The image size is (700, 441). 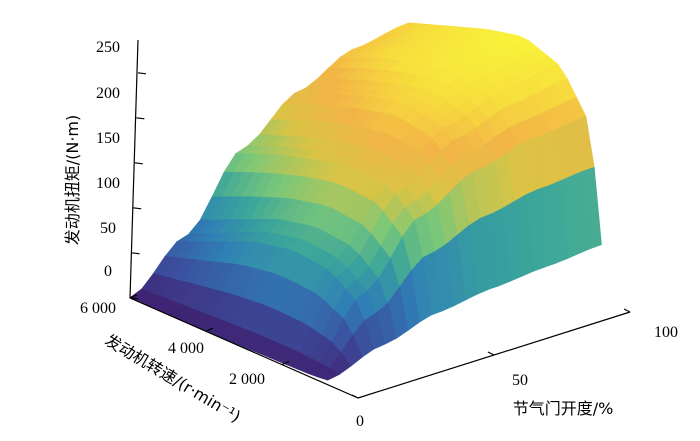 What do you see at coordinates (244, 348) in the screenshot?
I see `y-axis-line` at bounding box center [244, 348].